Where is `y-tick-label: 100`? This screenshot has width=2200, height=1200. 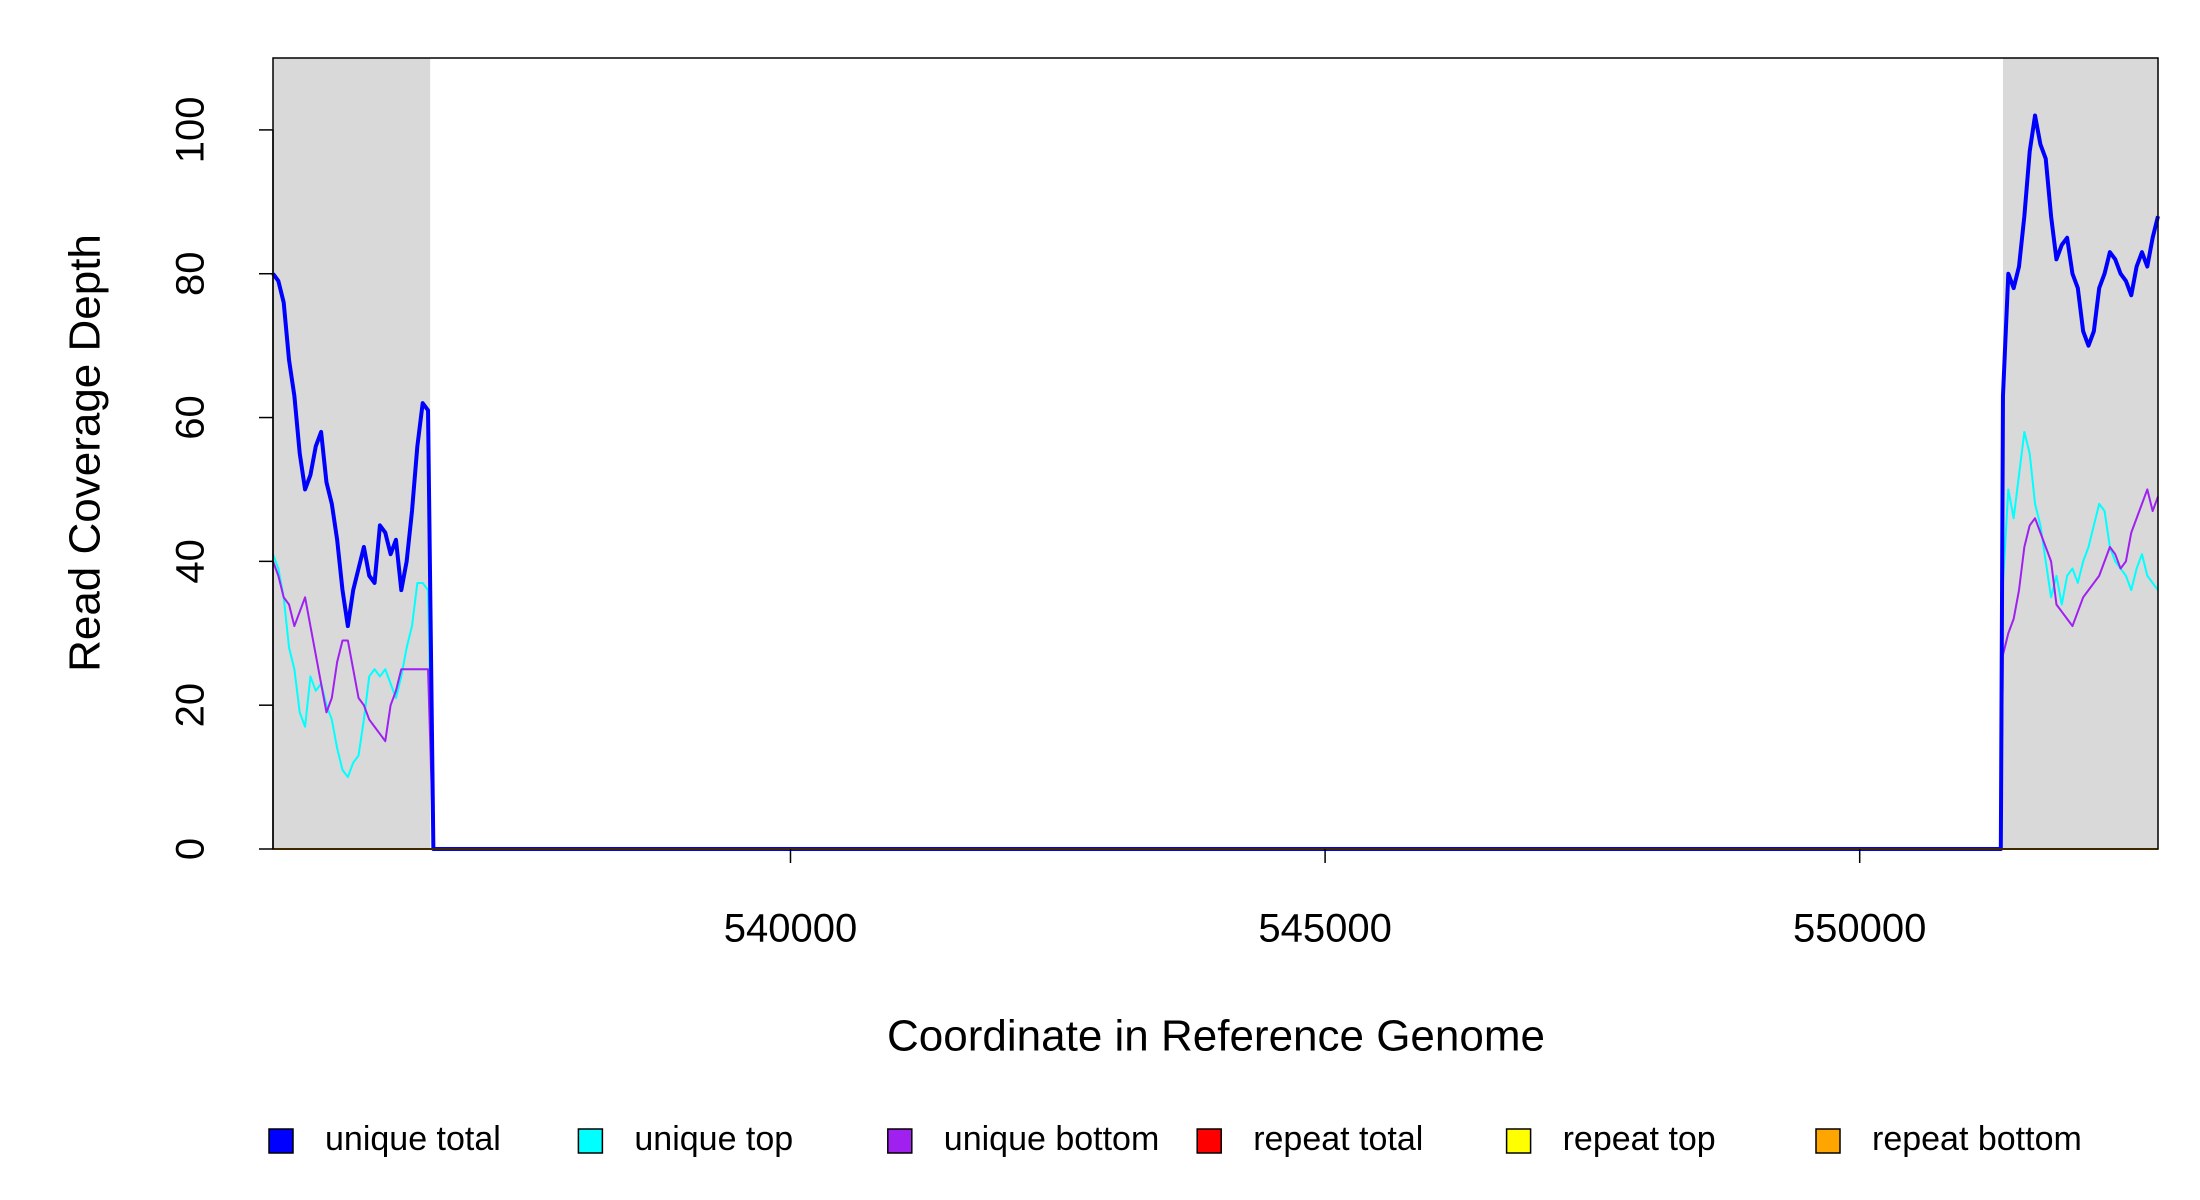 y-tick-label: 100 is located at coordinates (191, 130).